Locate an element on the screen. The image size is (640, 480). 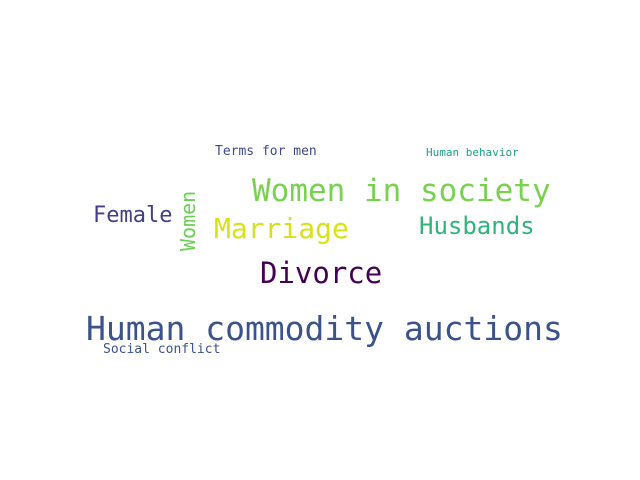
word-women-in-society: Women in society is located at coordinates (401, 191).